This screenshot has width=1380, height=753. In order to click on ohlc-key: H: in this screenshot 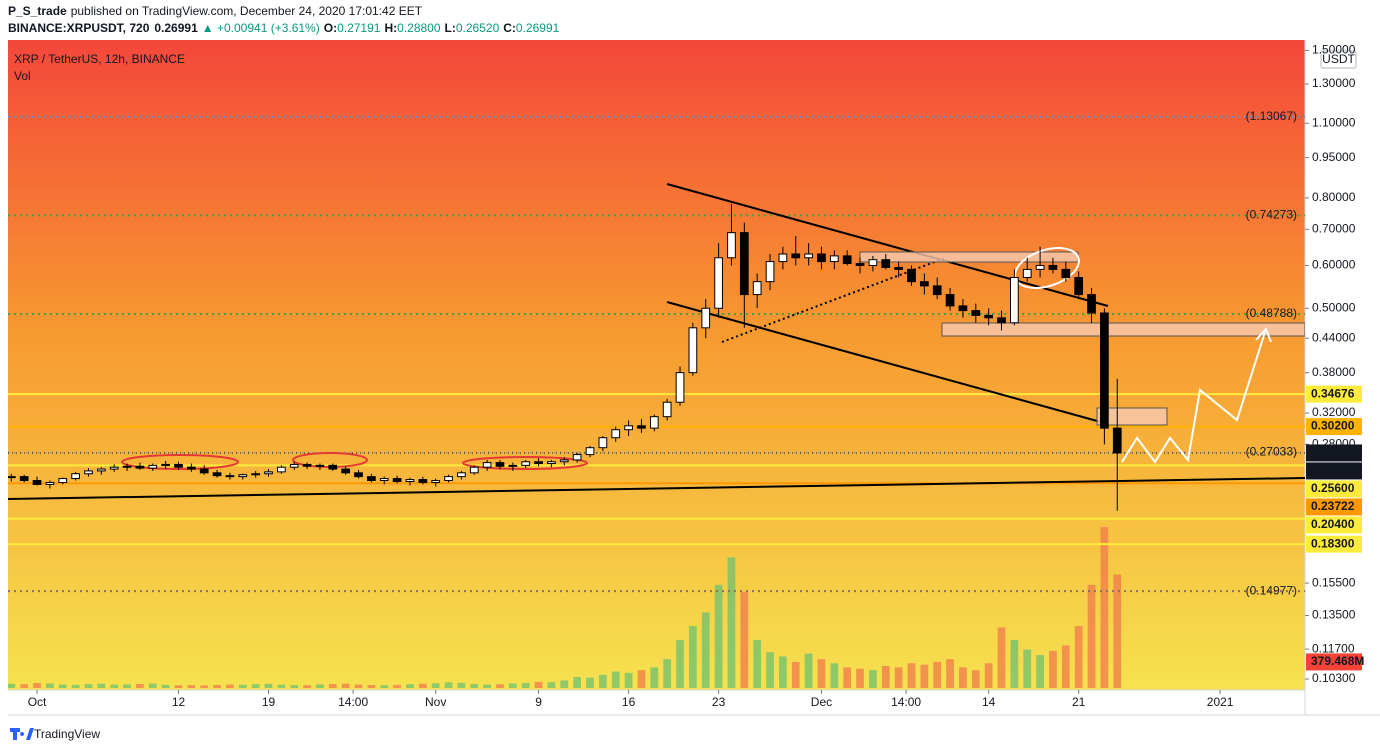, I will do `click(390, 28)`.